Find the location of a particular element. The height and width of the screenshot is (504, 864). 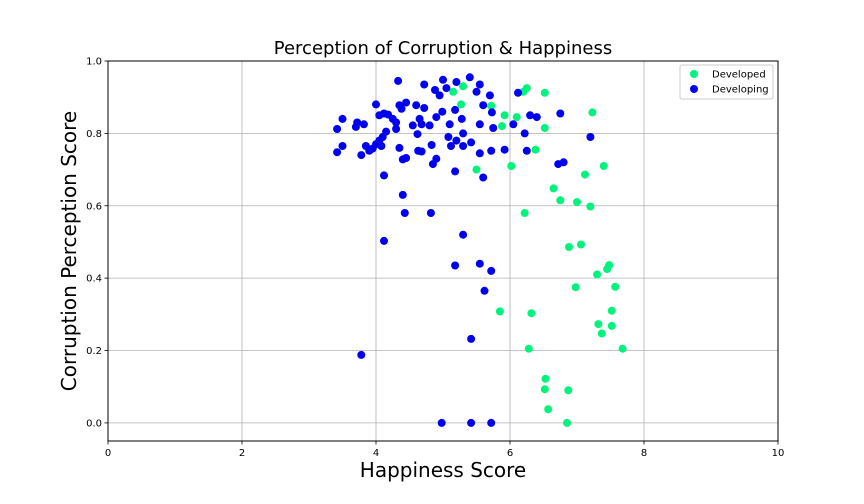

x-axis-title: Happiness Score is located at coordinates (443, 470).